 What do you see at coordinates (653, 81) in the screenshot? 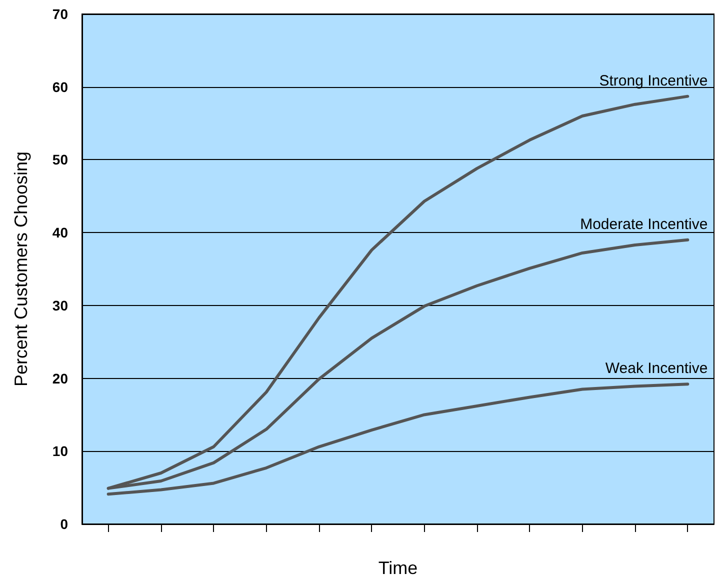
I see `series-label: Strong Incentive` at bounding box center [653, 81].